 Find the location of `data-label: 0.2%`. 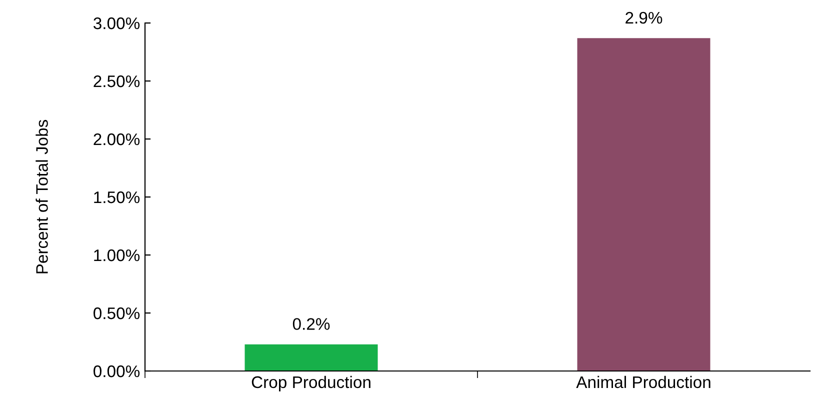

data-label: 0.2% is located at coordinates (311, 324).